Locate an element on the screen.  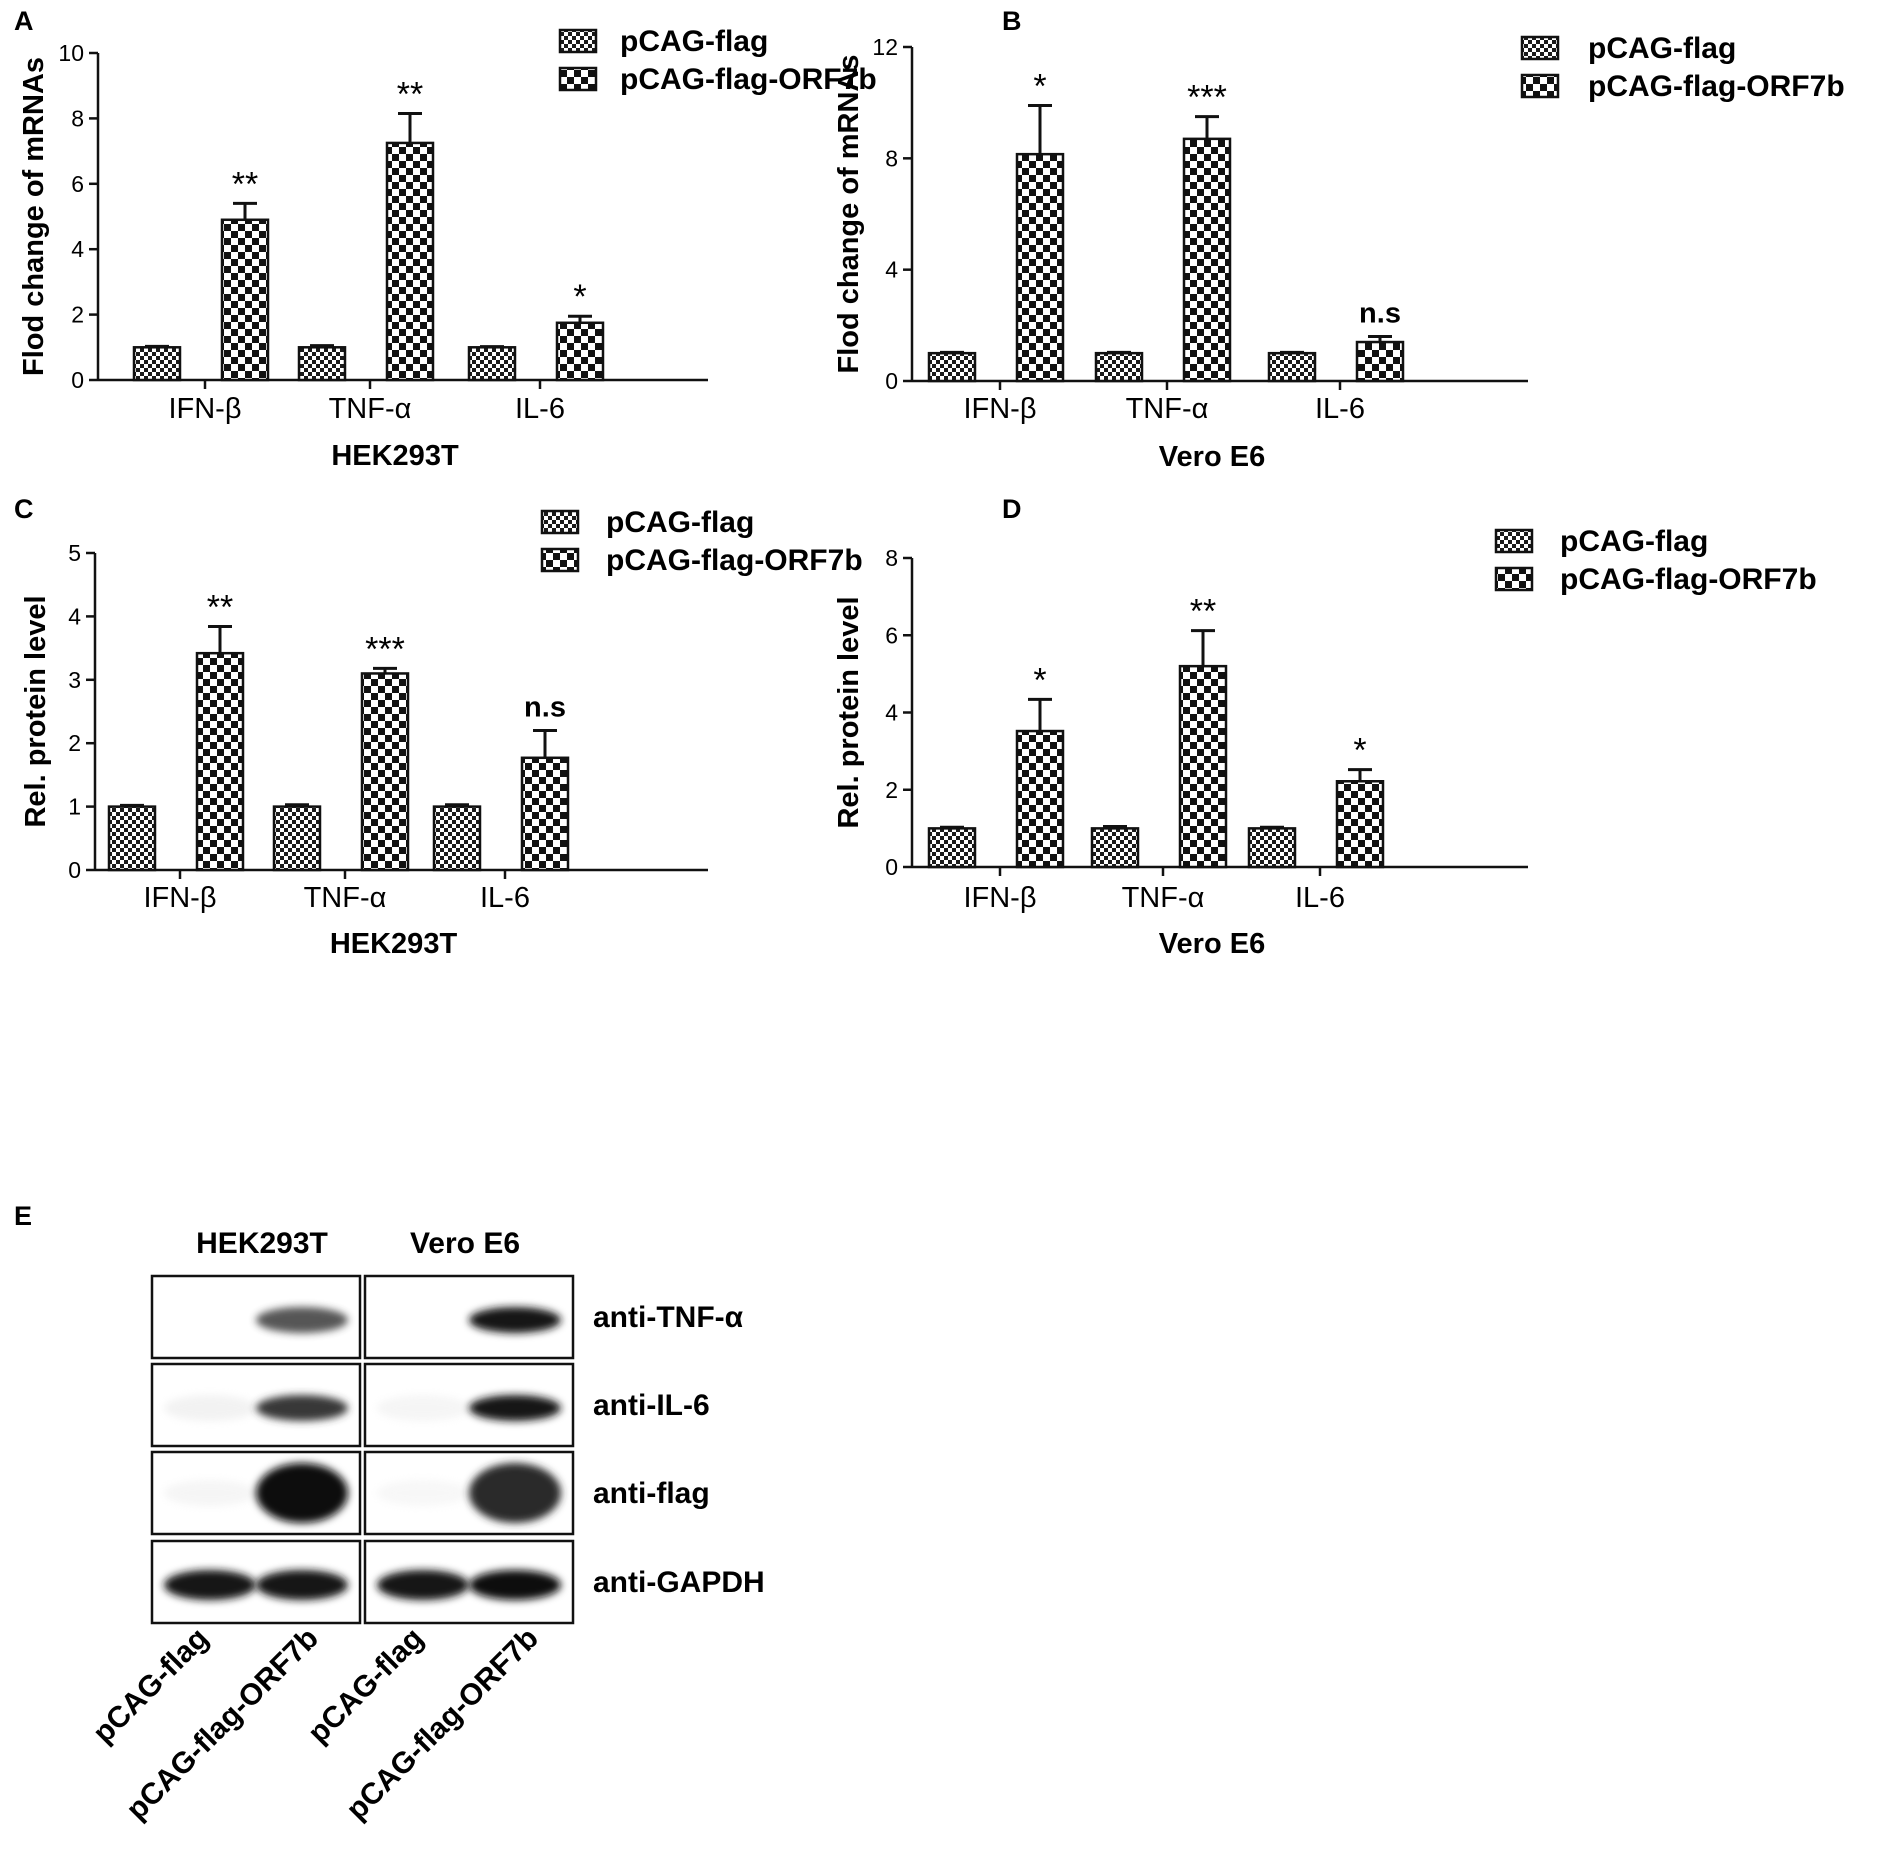
significance-label: *** is located at coordinates (1207, 98).